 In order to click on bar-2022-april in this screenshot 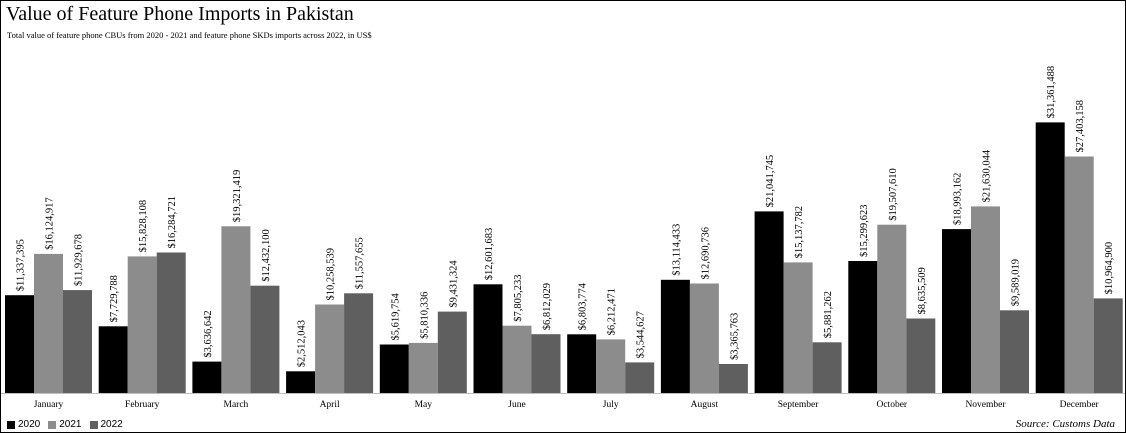, I will do `click(359, 343)`.